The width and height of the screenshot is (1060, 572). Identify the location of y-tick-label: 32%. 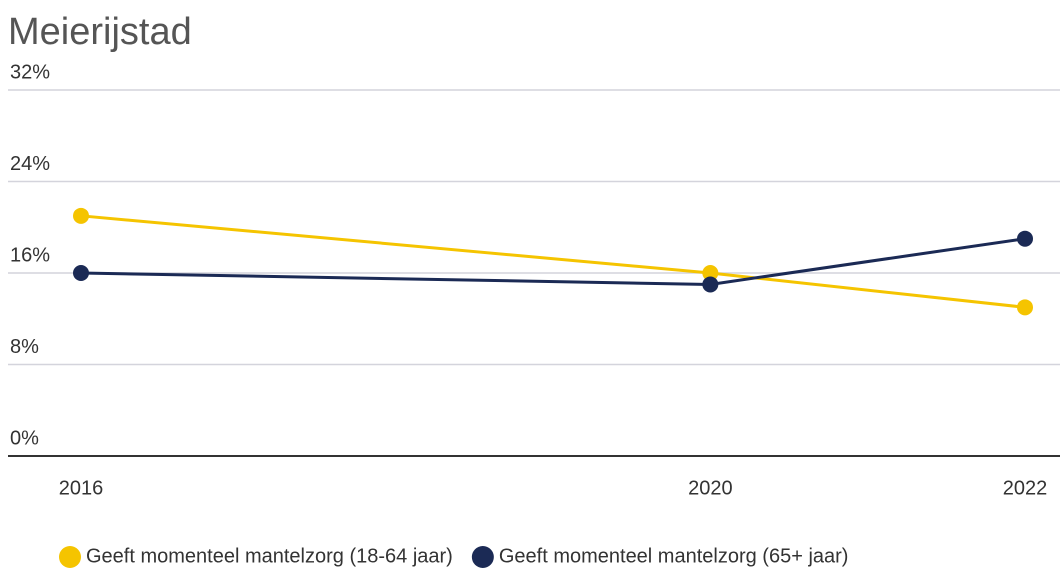
(30, 72).